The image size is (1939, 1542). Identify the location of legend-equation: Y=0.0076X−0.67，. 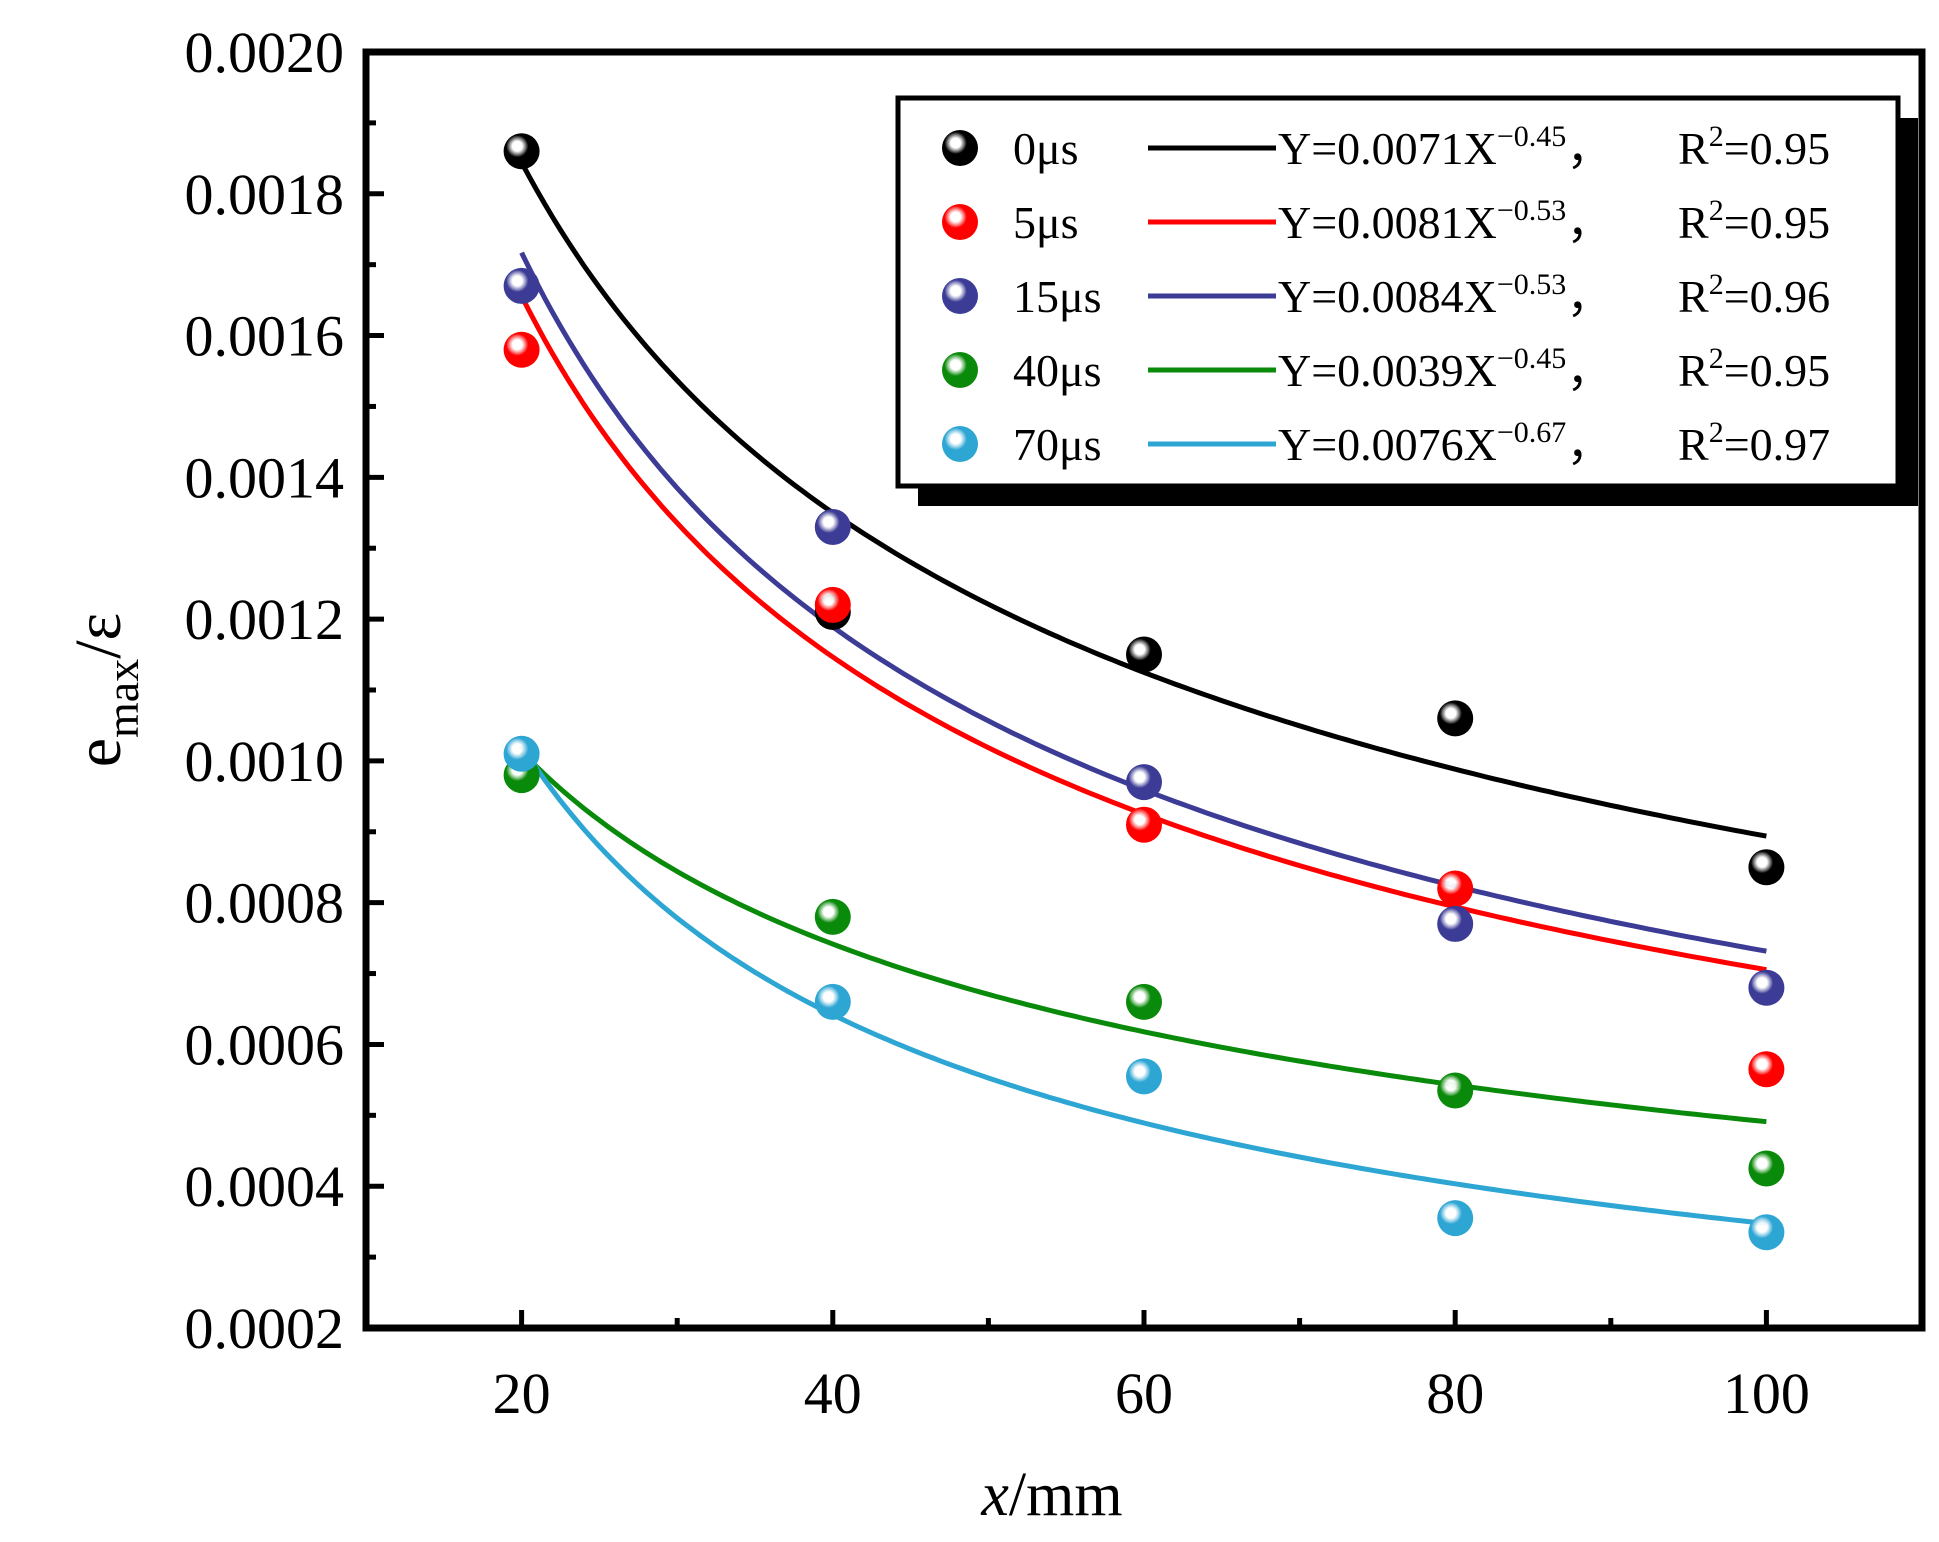
(1445, 443).